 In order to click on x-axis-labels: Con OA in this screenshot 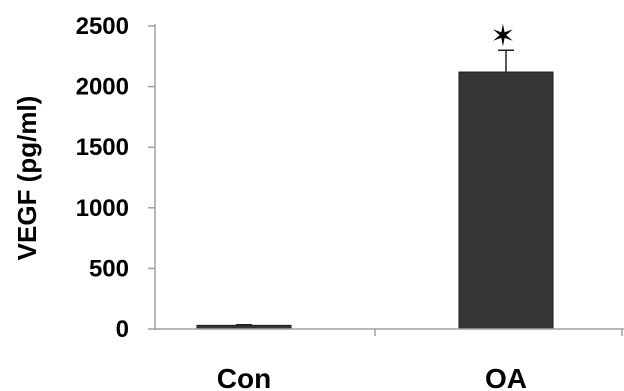, I will do `click(372, 377)`.